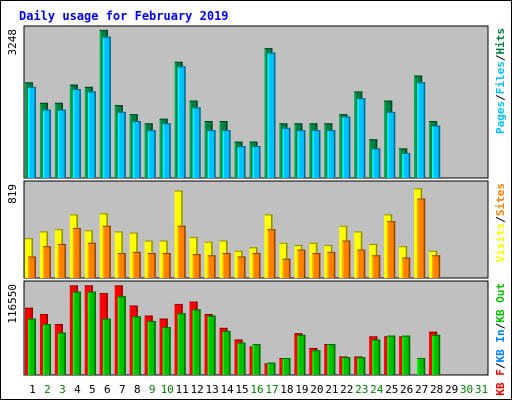 This screenshot has width=512, height=400. I want to click on x-tick-label: 11, so click(182, 389).